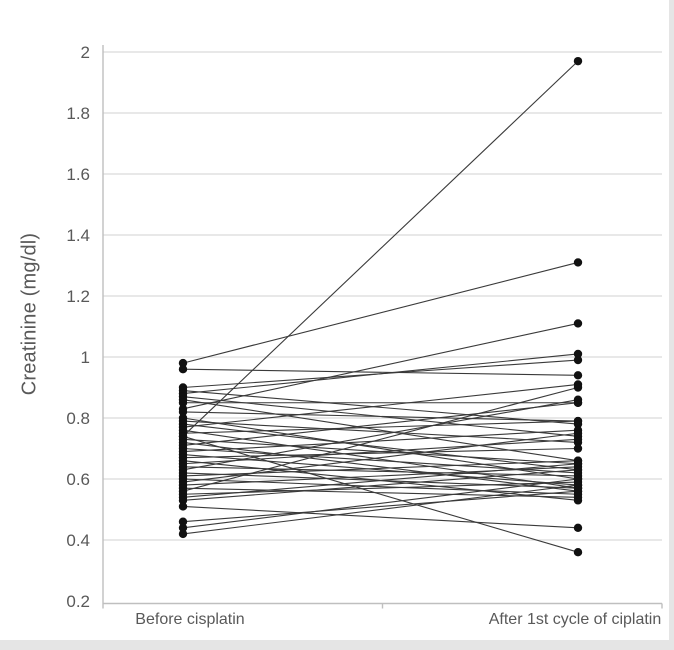 The height and width of the screenshot is (650, 674). Describe the element at coordinates (78, 174) in the screenshot. I see `y-tick-label: 1.6` at that location.